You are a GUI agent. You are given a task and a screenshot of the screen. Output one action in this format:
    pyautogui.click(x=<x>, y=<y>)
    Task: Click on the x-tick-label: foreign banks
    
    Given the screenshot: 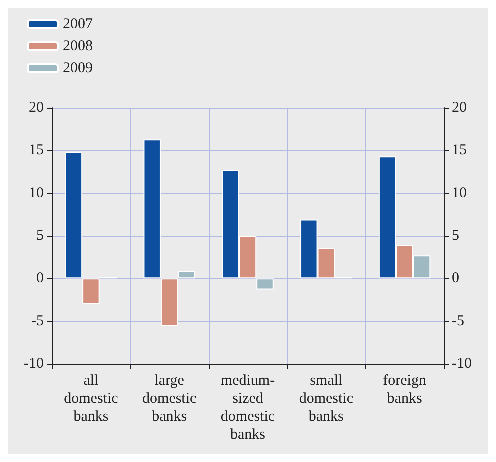 What is the action you would take?
    pyautogui.click(x=405, y=390)
    